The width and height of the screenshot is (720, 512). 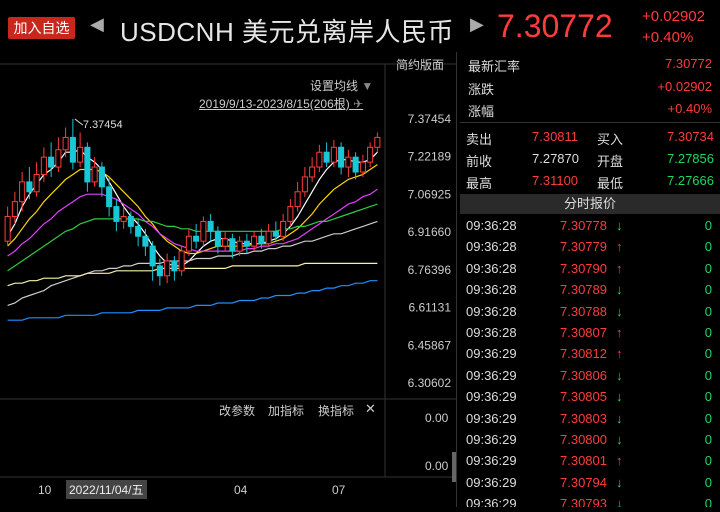 I want to click on prev-arrow-icon: ◀, so click(x=97, y=24).